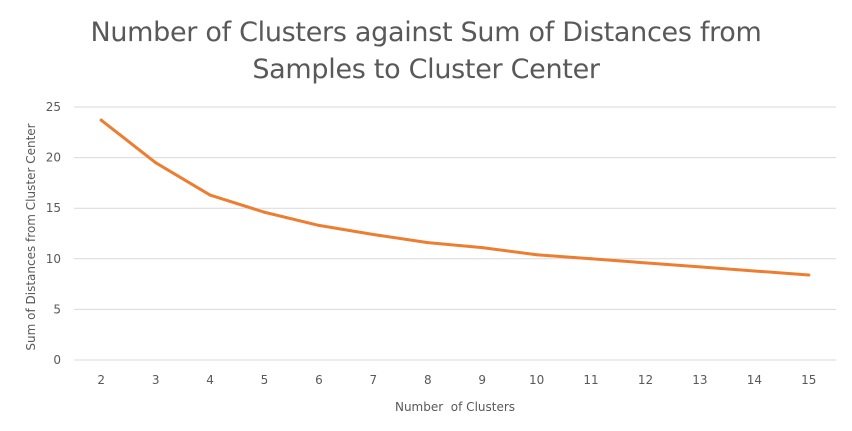 The height and width of the screenshot is (431, 852). What do you see at coordinates (156, 380) in the screenshot?
I see `x-tick-label: 3` at bounding box center [156, 380].